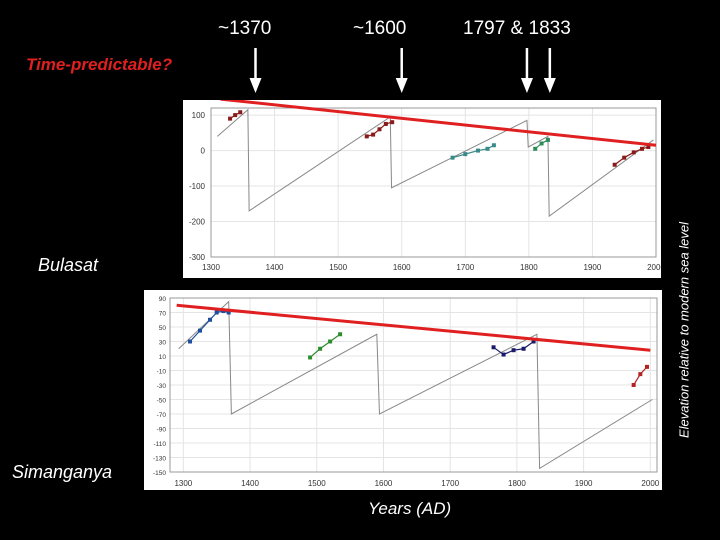  What do you see at coordinates (384, 483) in the screenshot?
I see `simanganya-x-tick-label: 1600` at bounding box center [384, 483].